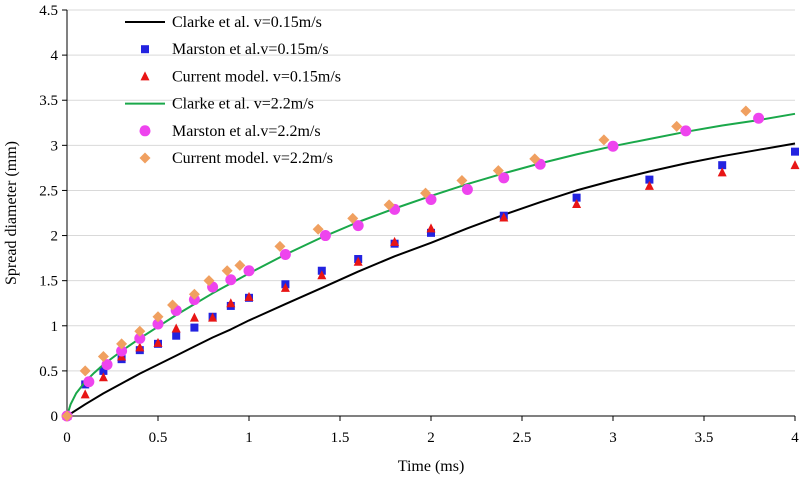 Image resolution: width=800 pixels, height=479 pixels. Describe the element at coordinates (55, 417) in the screenshot. I see `y-tick-label: 0` at that location.